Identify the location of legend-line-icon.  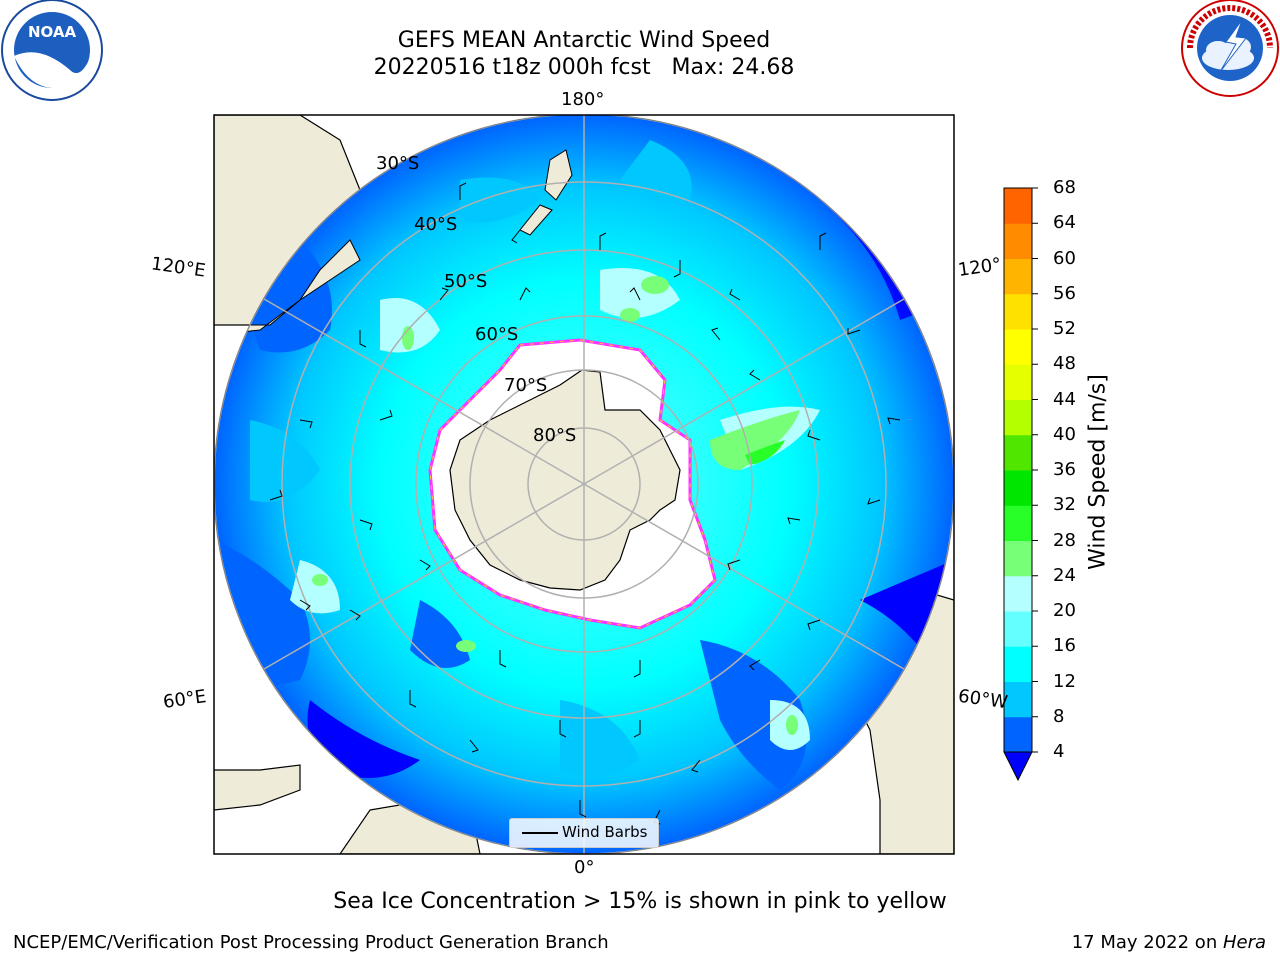
(540, 833).